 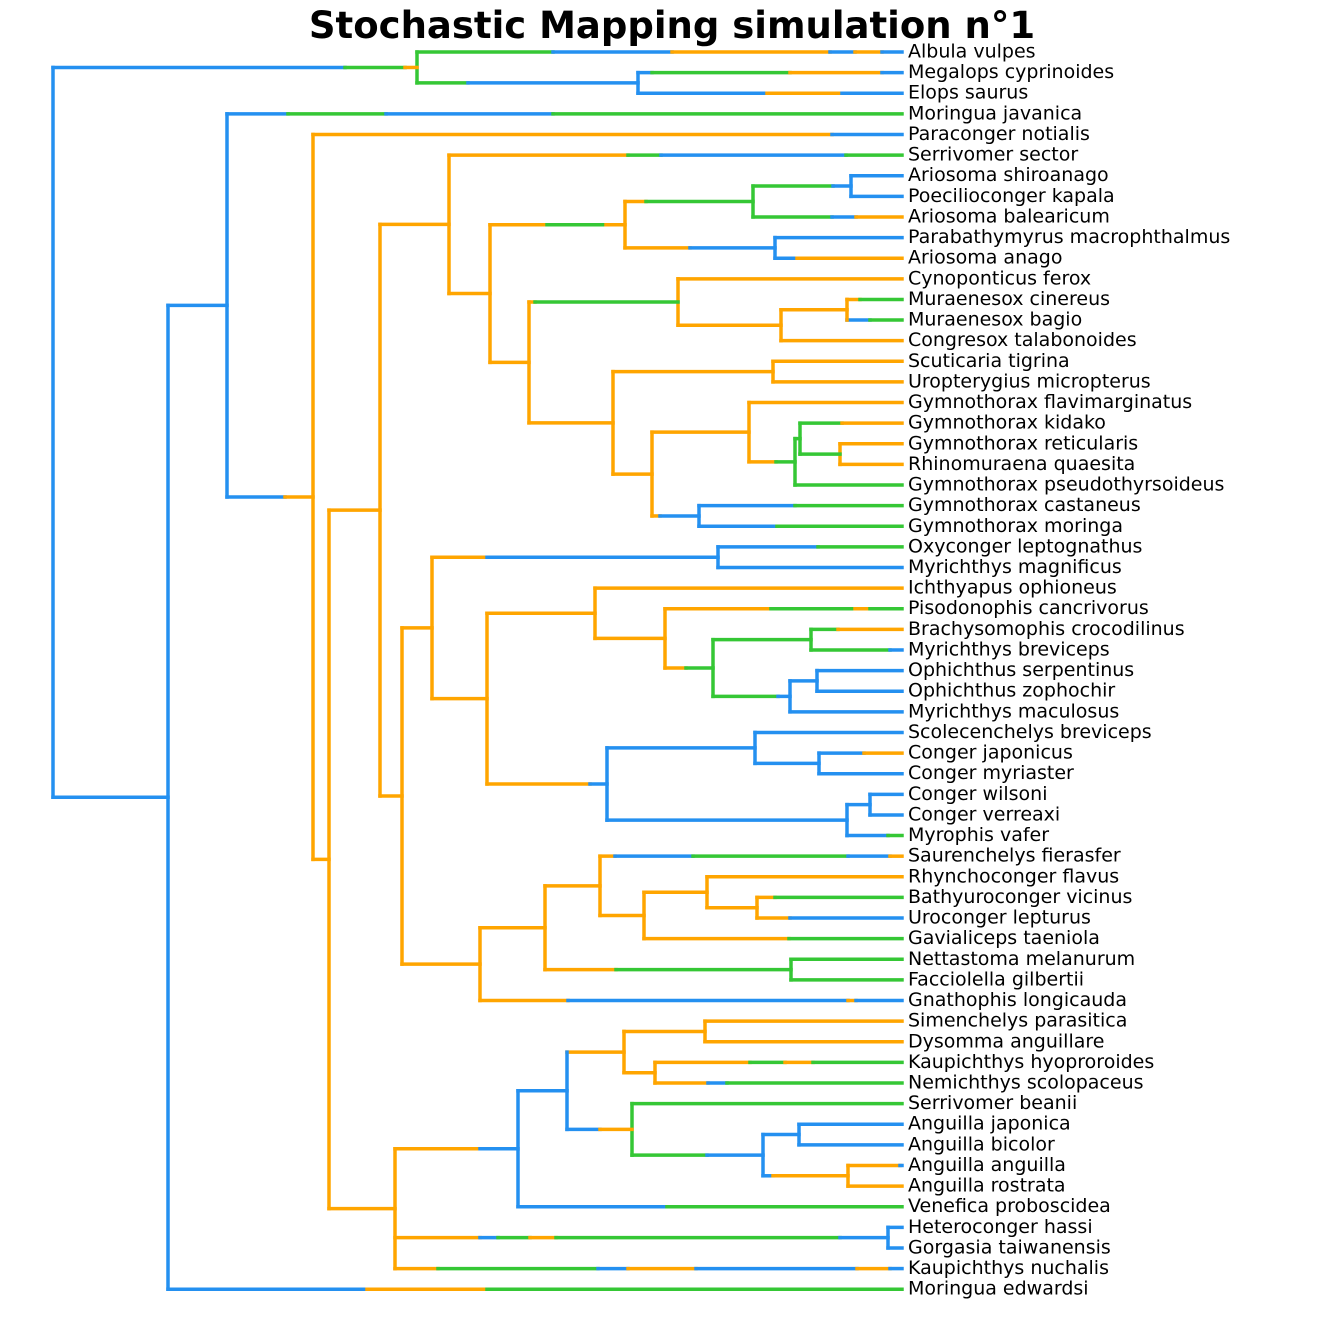 What do you see at coordinates (1009, 1206) in the screenshot?
I see `tip-label: Venefica proboscidea` at bounding box center [1009, 1206].